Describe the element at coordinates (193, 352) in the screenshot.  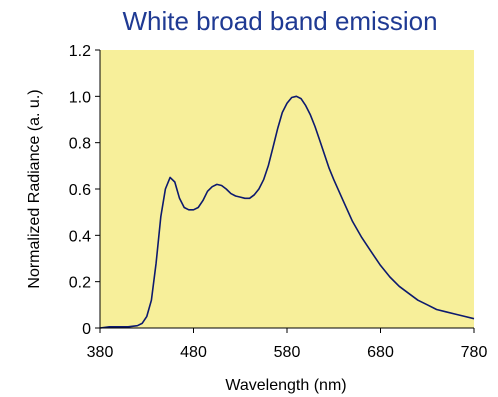
I see `x-tick-label: 480` at that location.